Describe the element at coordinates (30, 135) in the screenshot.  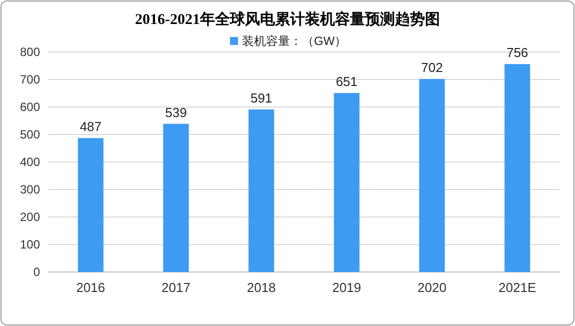
I see `y-tick-label: 500` at that location.